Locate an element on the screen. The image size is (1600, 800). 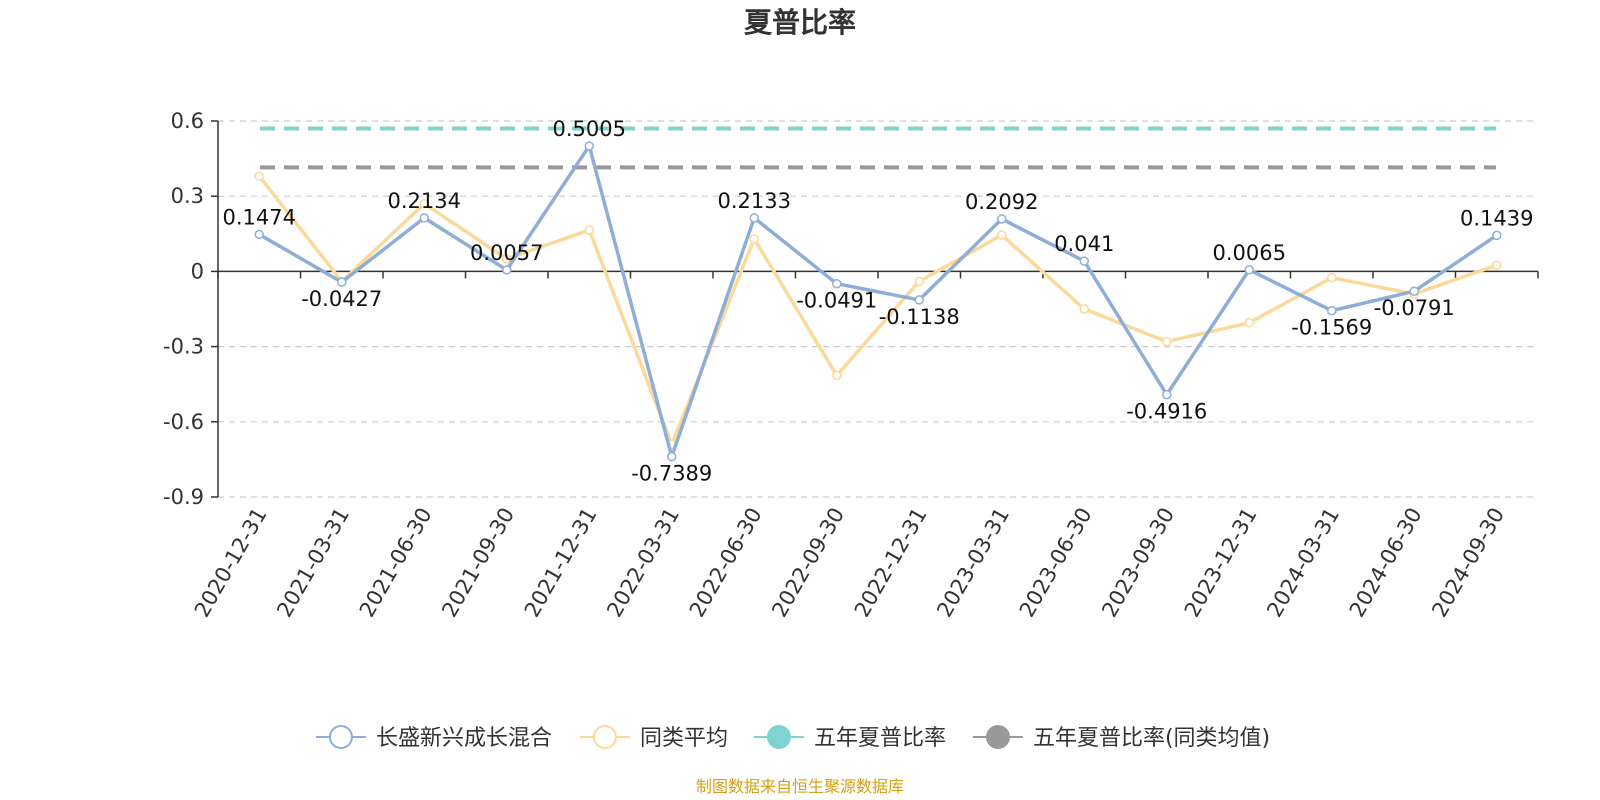
data-label: -0.0491 is located at coordinates (836, 301).